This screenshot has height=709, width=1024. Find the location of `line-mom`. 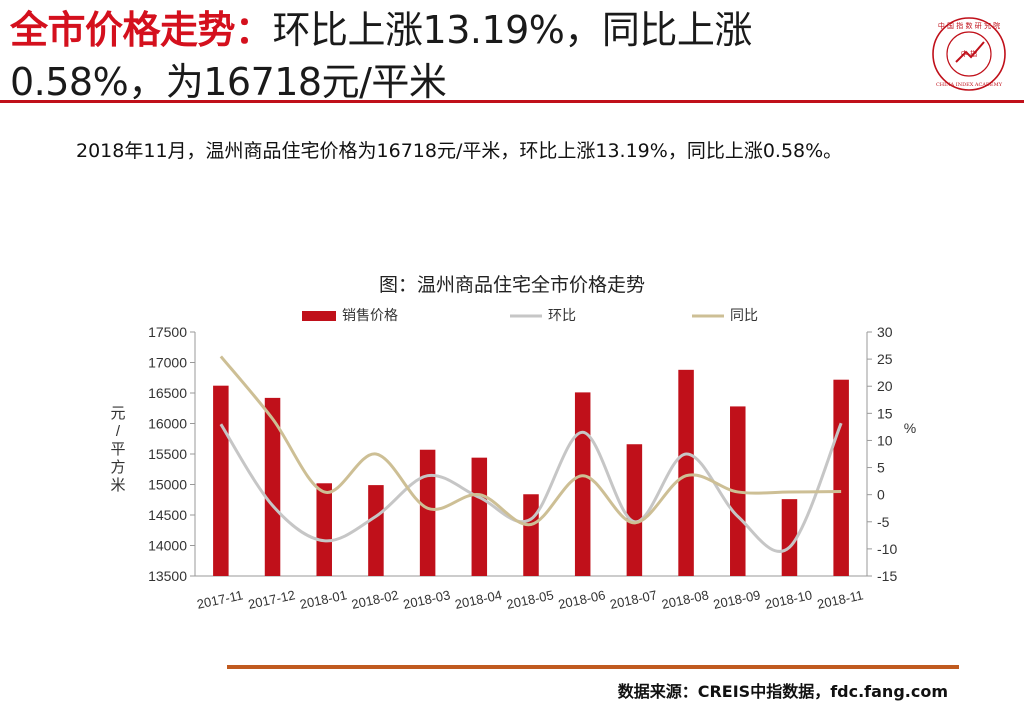

line-mom is located at coordinates (531, 487).